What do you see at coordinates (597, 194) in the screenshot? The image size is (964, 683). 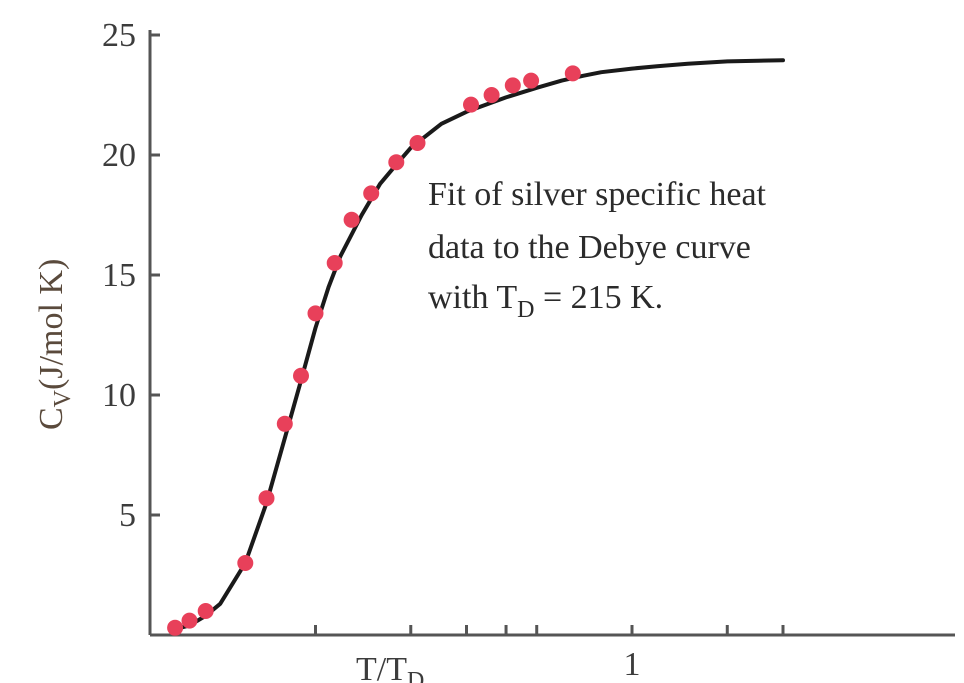 I see `annotation-line-1: Fit of silver specific heat` at bounding box center [597, 194].